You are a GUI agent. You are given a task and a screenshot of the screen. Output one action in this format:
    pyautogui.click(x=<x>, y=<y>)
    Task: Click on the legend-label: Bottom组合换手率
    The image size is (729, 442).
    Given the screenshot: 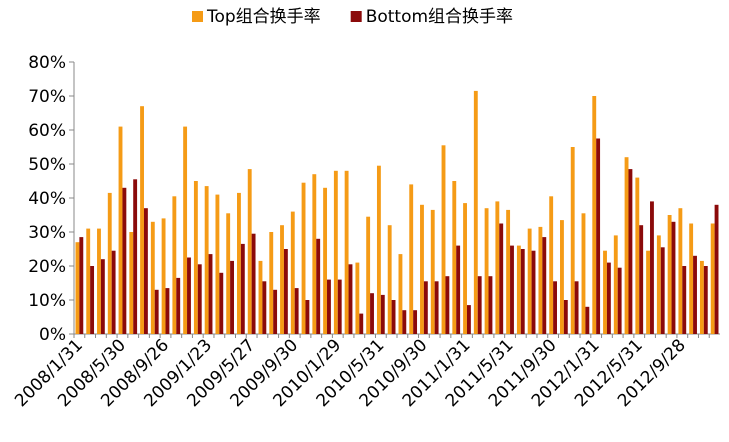 What is the action you would take?
    pyautogui.click(x=439, y=17)
    